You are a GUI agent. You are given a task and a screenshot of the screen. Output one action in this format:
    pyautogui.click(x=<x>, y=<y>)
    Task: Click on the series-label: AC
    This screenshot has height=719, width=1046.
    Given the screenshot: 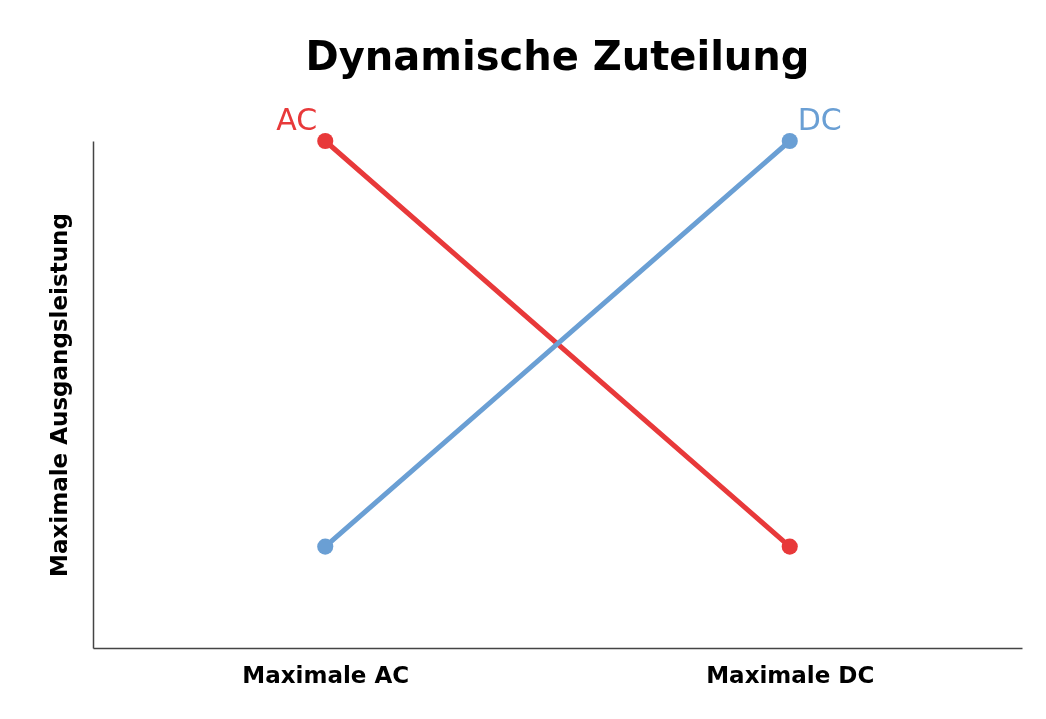 What is the action you would take?
    pyautogui.click(x=297, y=119)
    